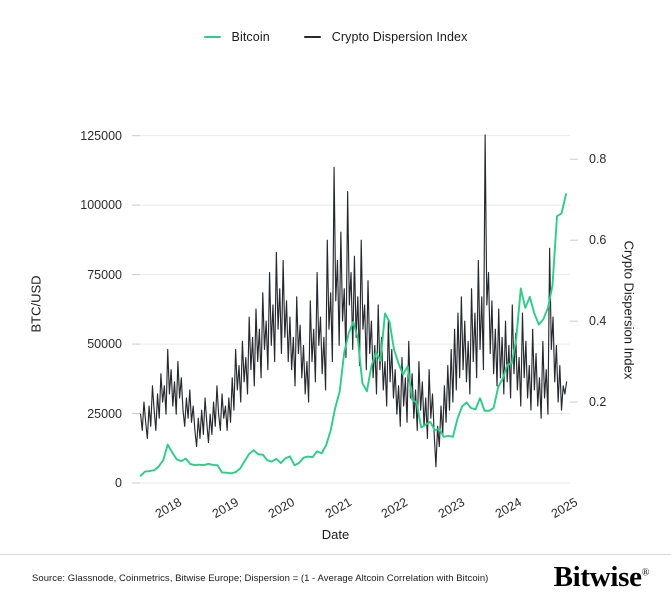 Image resolution: width=671 pixels, height=607 pixels. I want to click on y-axis-right-tick: 0.2, so click(598, 402).